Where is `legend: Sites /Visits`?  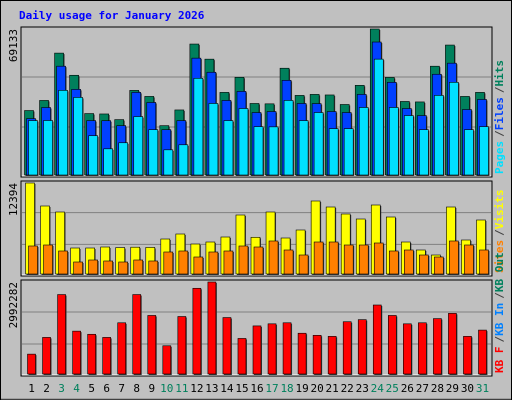
legend: Sites /Visits is located at coordinates (499, 232).